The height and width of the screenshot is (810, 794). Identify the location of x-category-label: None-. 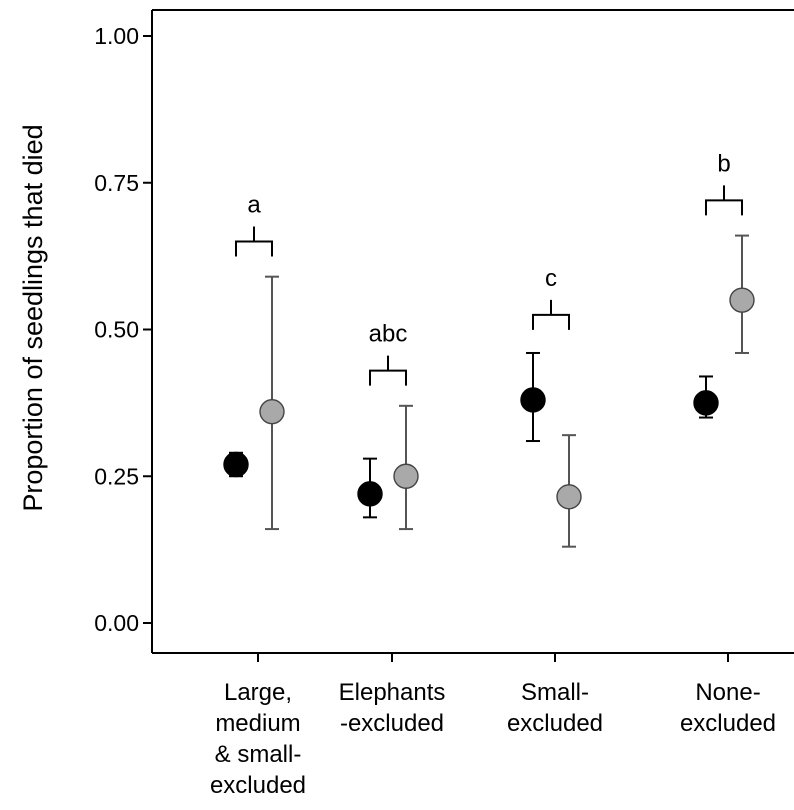
(727, 692).